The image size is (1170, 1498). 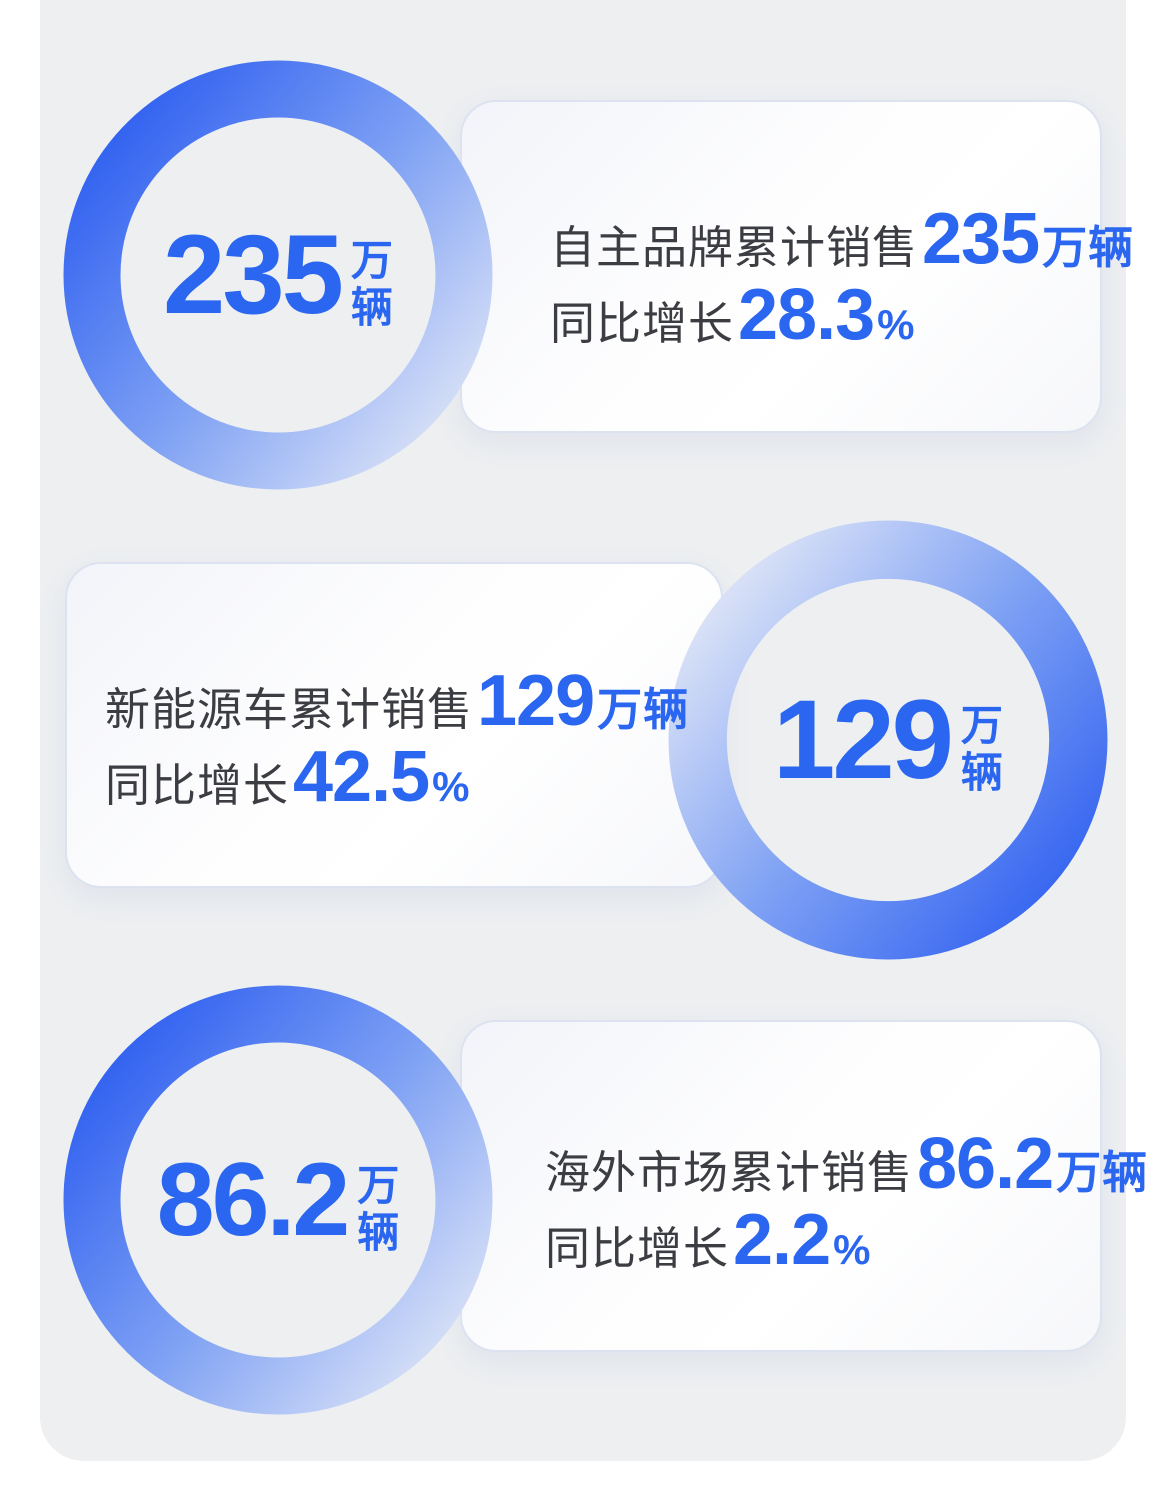 I want to click on stat-text-new-energy: 新能源车累计销售 129 万辆 同比增长 42.5 %, so click(x=397, y=739).